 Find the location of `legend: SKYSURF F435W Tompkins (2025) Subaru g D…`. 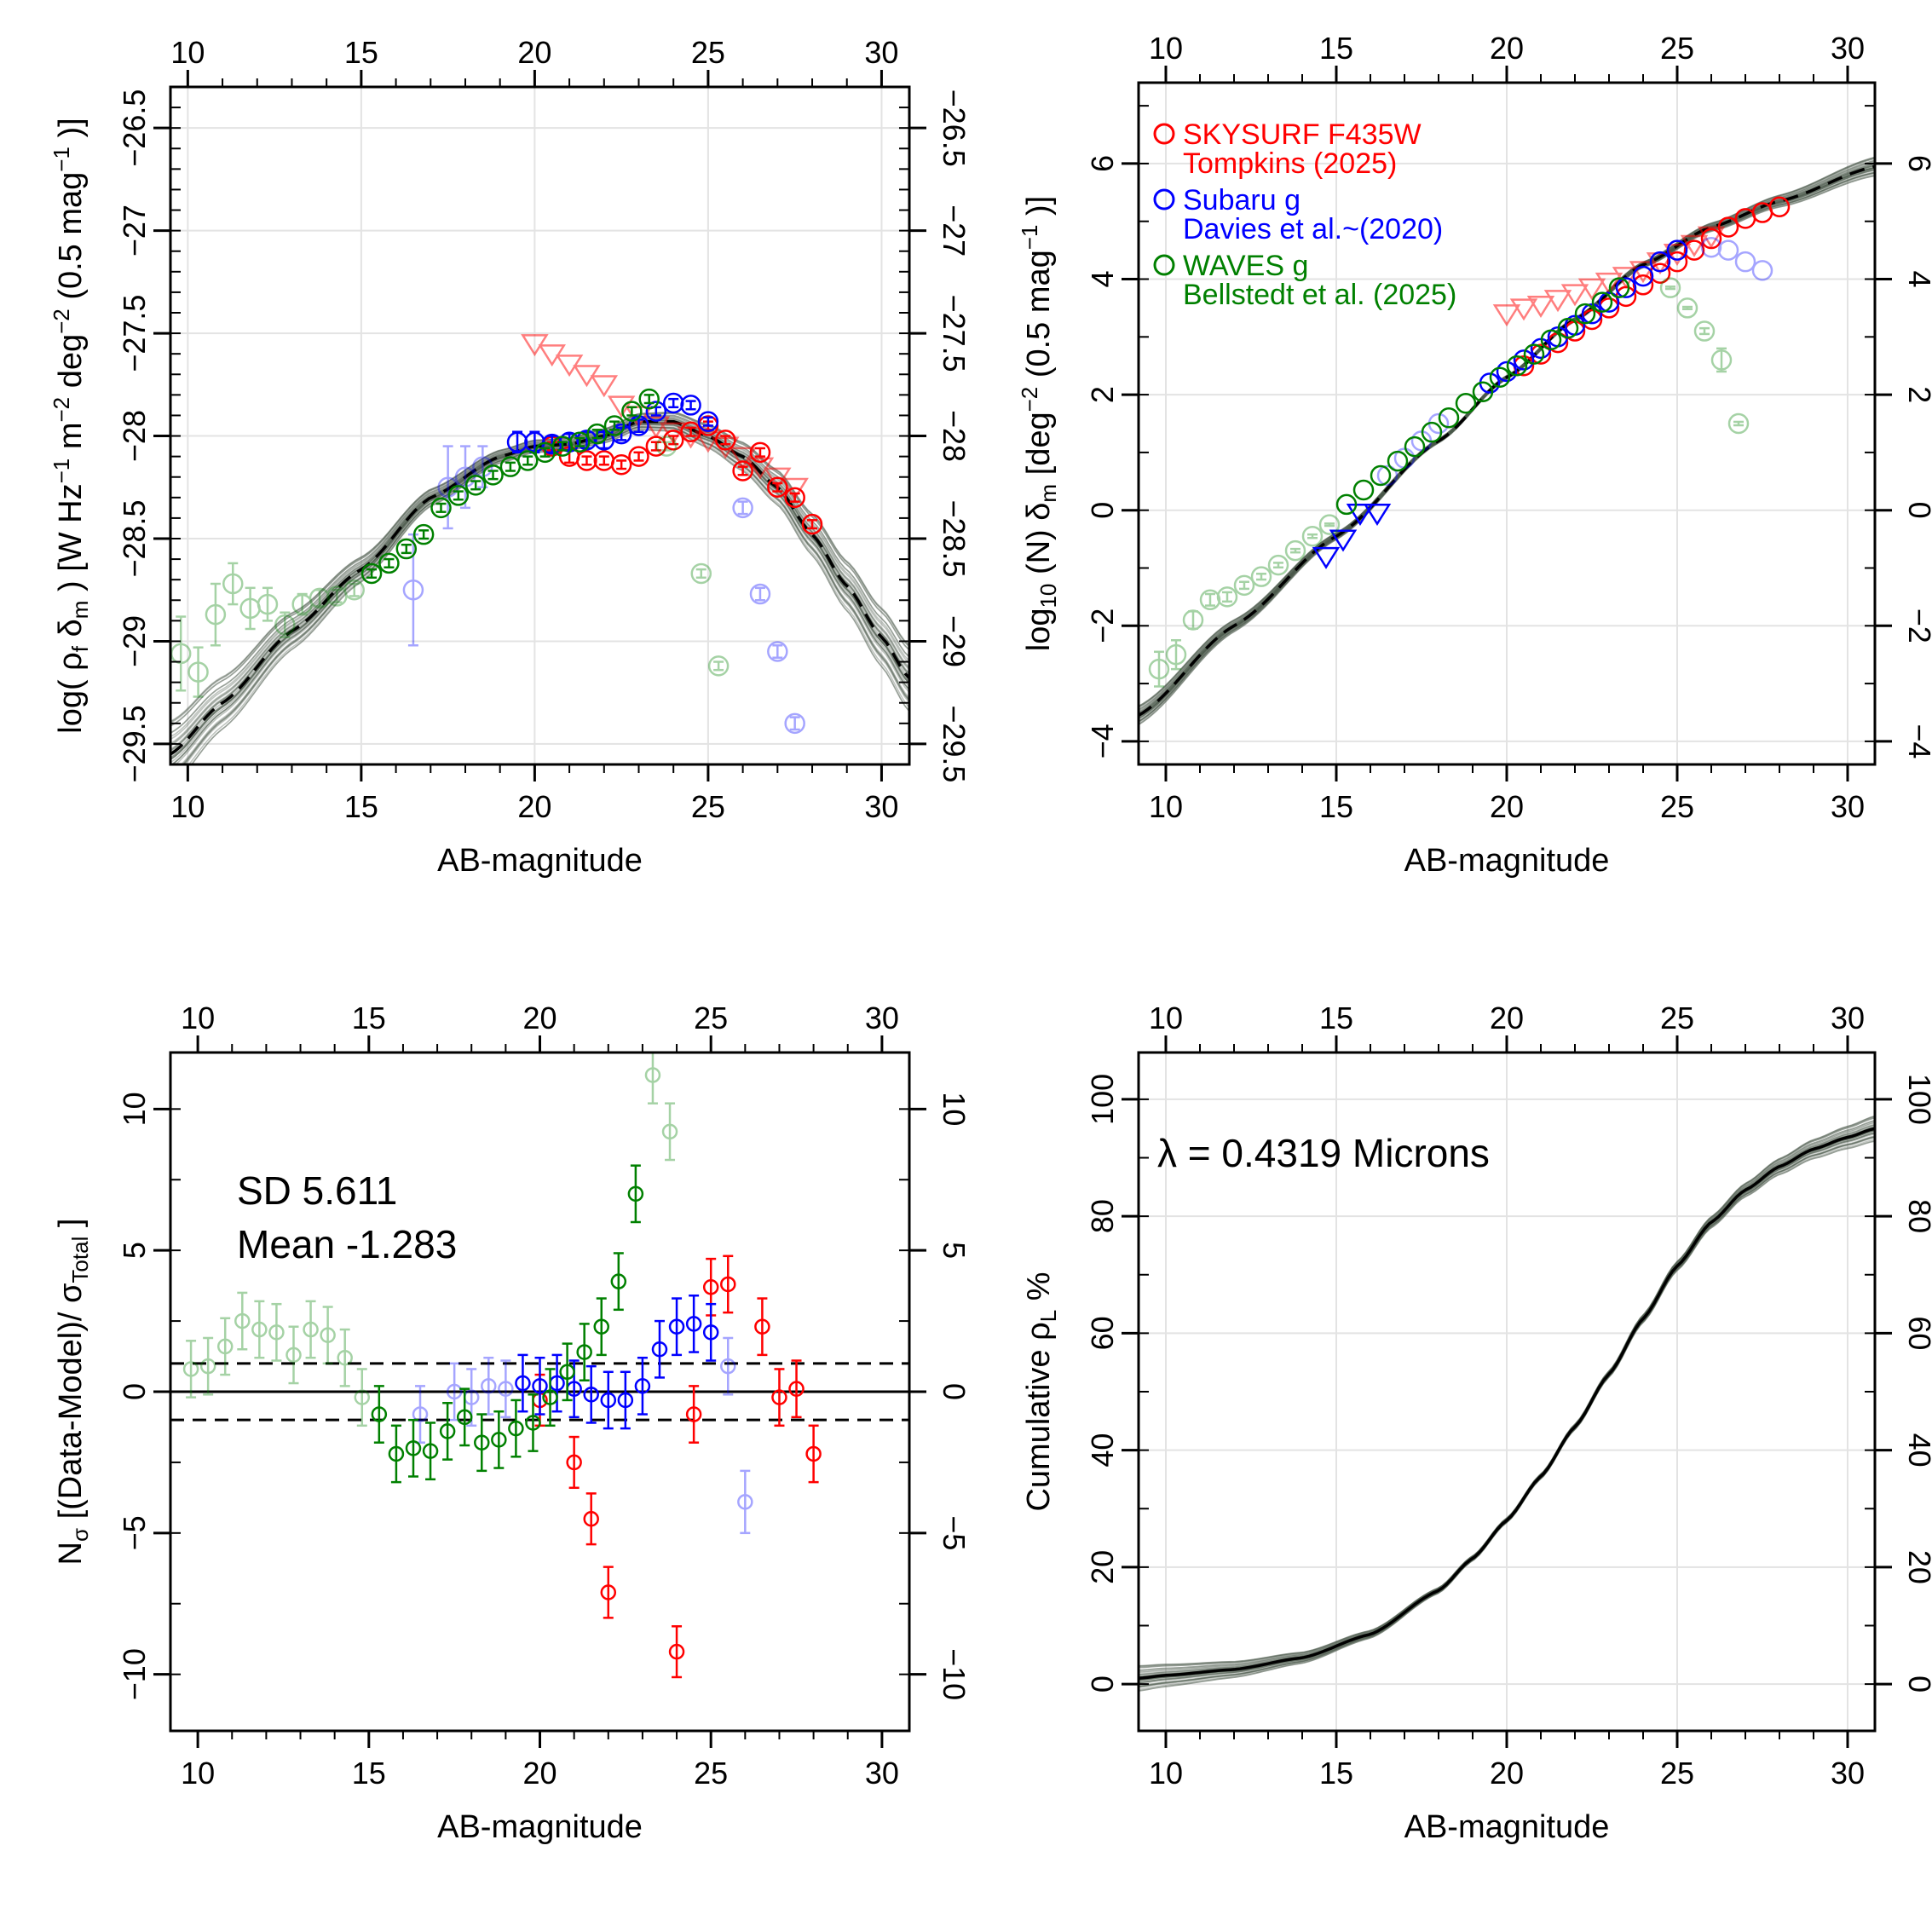

legend: SKYSURF F435W Tompkins (2025) Subaru g D… is located at coordinates (1304, 214).